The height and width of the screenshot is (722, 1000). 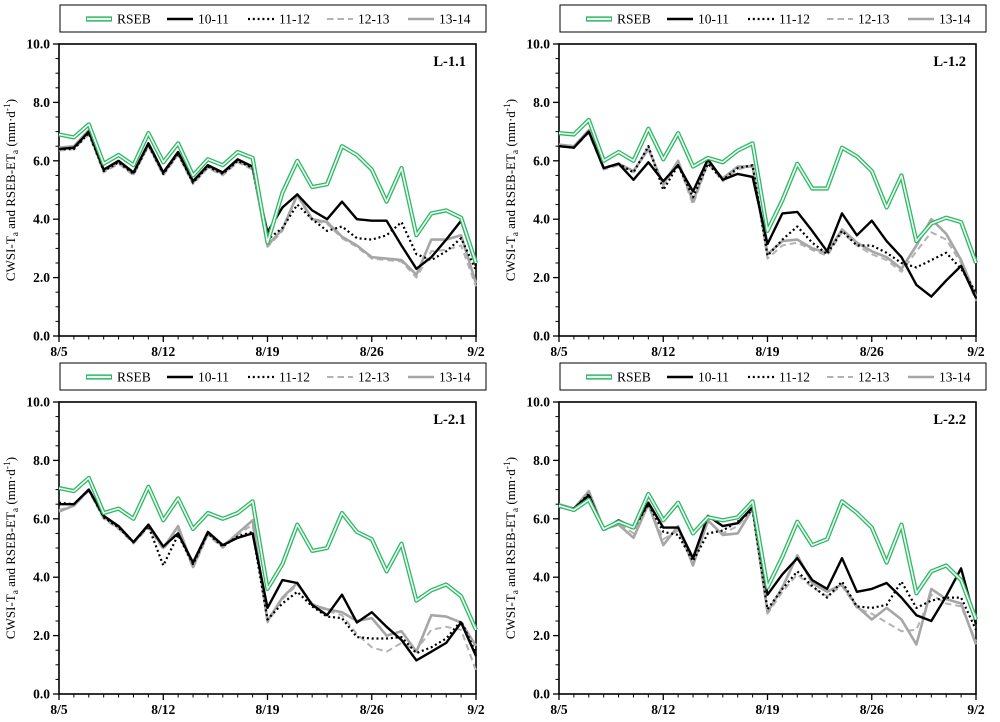 I want to click on legend-L-2.2: RSEB 10-11 11-12 12-13 13-14, so click(x=773, y=376).